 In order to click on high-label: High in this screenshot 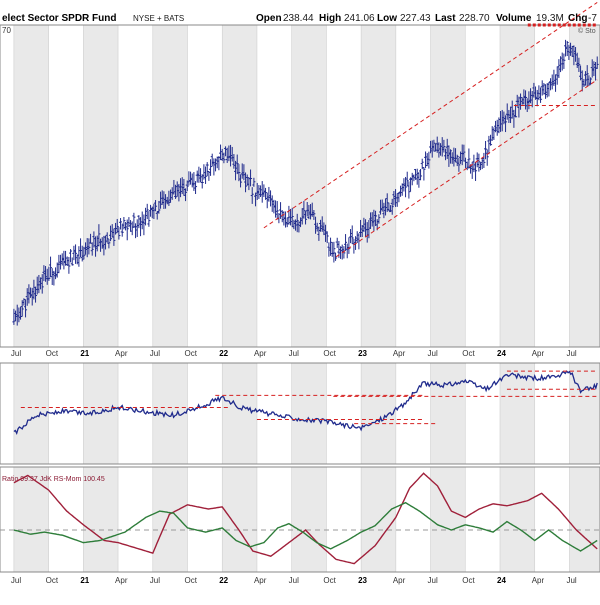, I will do `click(330, 18)`.